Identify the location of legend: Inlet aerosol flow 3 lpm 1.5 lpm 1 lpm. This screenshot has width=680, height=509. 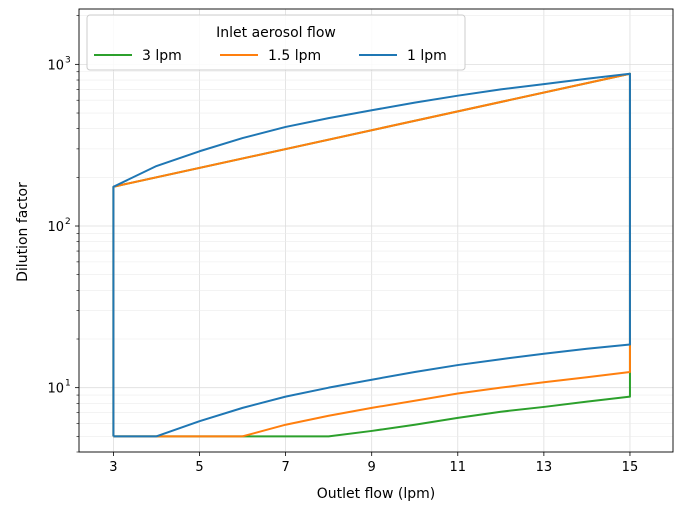
(276, 42).